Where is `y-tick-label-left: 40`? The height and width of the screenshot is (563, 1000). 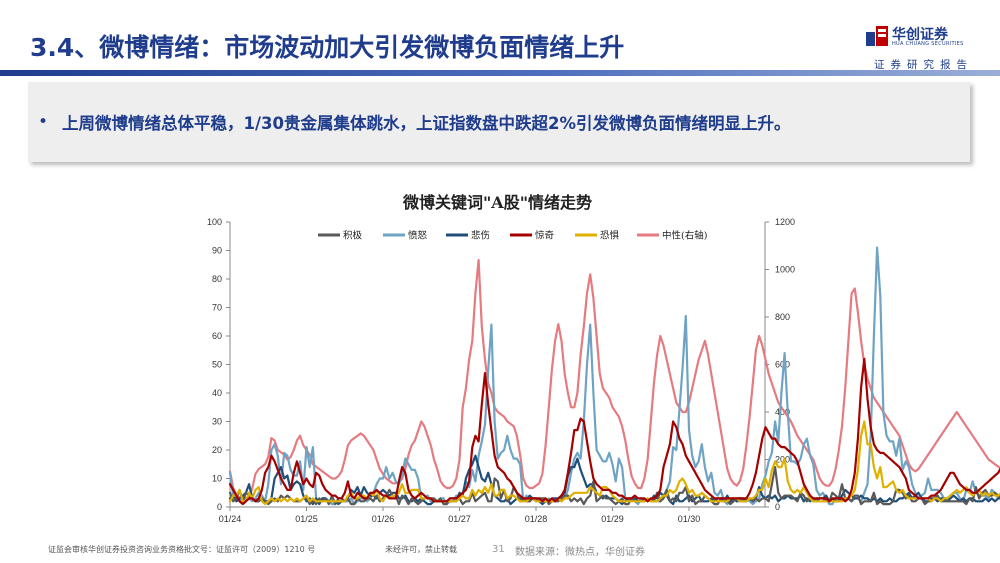
y-tick-label-left: 40 is located at coordinates (217, 393).